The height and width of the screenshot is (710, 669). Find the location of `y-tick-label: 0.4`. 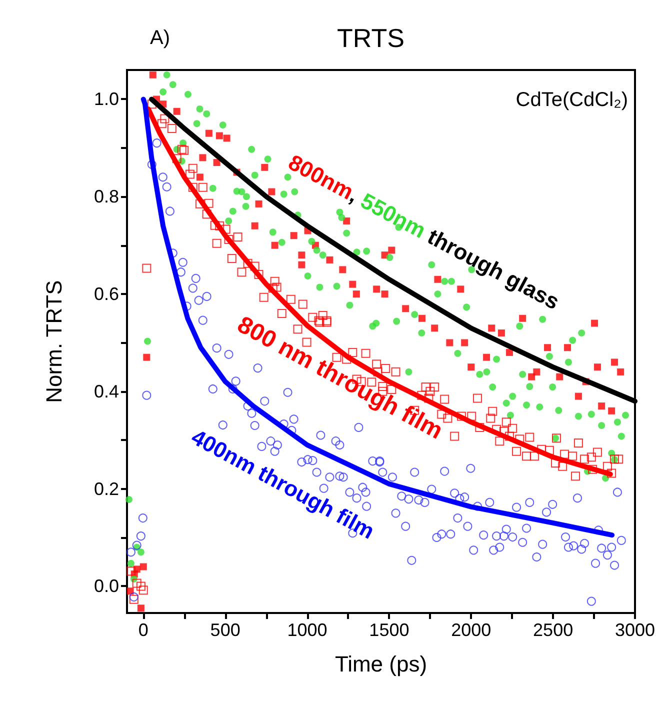

y-tick-label: 0.4 is located at coordinates (106, 391).